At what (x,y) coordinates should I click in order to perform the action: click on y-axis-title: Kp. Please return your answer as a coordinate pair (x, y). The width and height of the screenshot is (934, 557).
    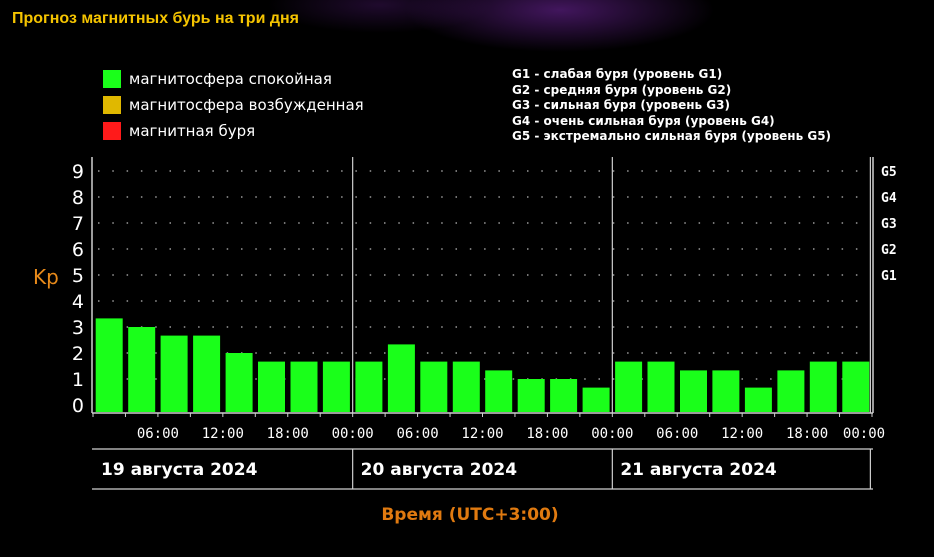
    Looking at the image, I should click on (46, 277).